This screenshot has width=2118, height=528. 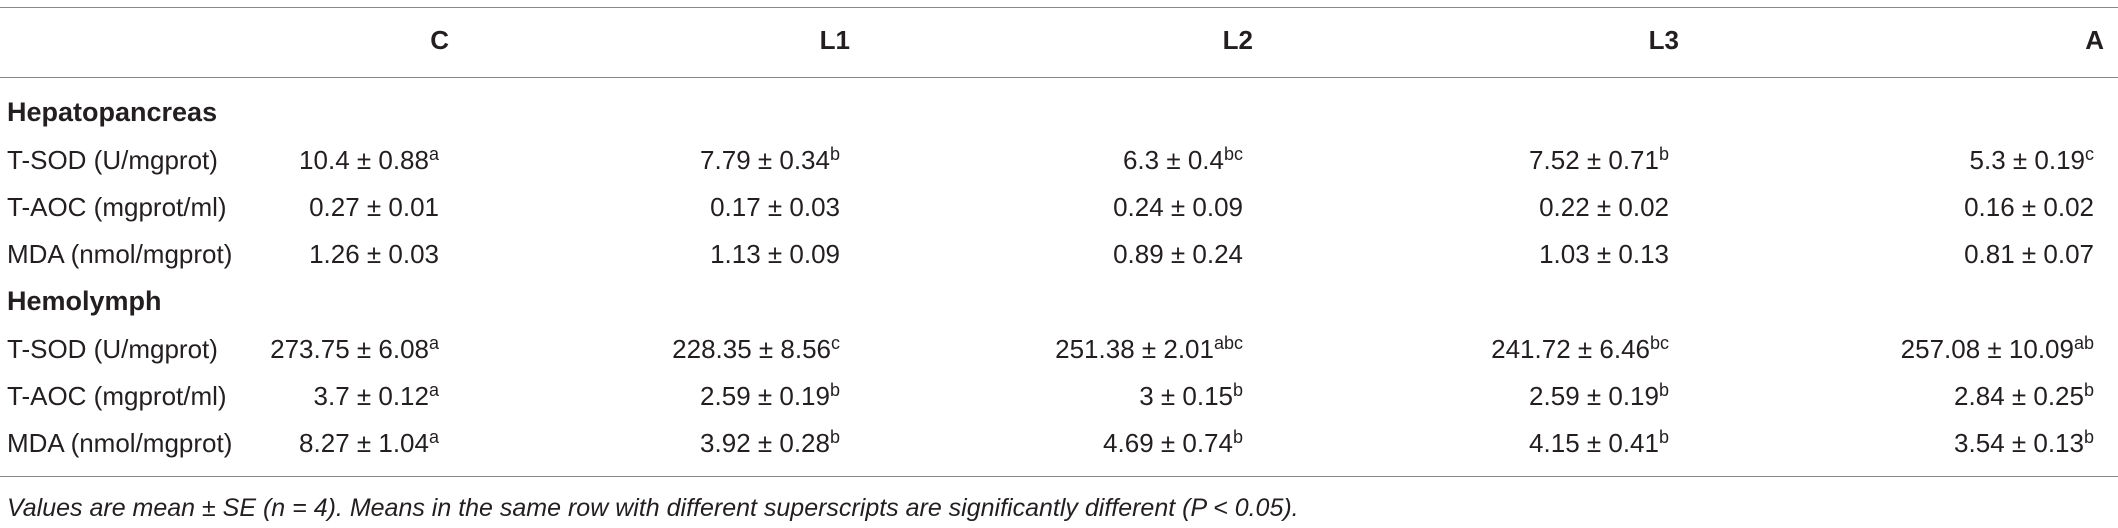 What do you see at coordinates (1594, 160) in the screenshot?
I see `value-text: 7.52 ± 0.71` at bounding box center [1594, 160].